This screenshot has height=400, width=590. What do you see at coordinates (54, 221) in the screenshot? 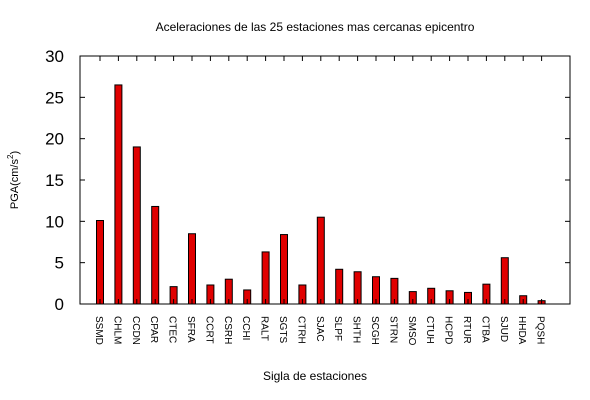
I see `y-tick-label: 10` at bounding box center [54, 221].